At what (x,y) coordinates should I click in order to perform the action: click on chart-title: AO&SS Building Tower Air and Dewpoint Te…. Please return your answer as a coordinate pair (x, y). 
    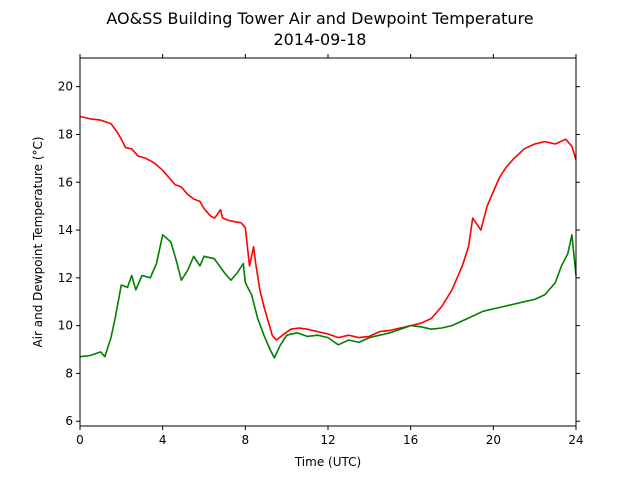
    Looking at the image, I should click on (319, 18).